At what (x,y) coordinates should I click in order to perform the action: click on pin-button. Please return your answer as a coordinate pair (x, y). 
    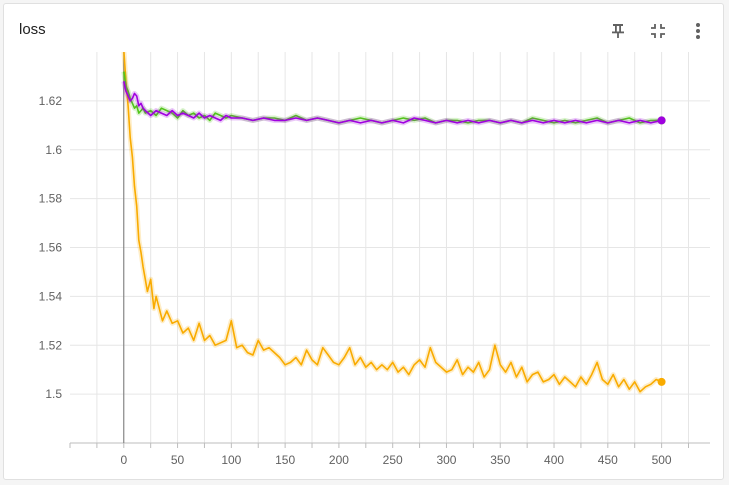
    Looking at the image, I should click on (618, 31).